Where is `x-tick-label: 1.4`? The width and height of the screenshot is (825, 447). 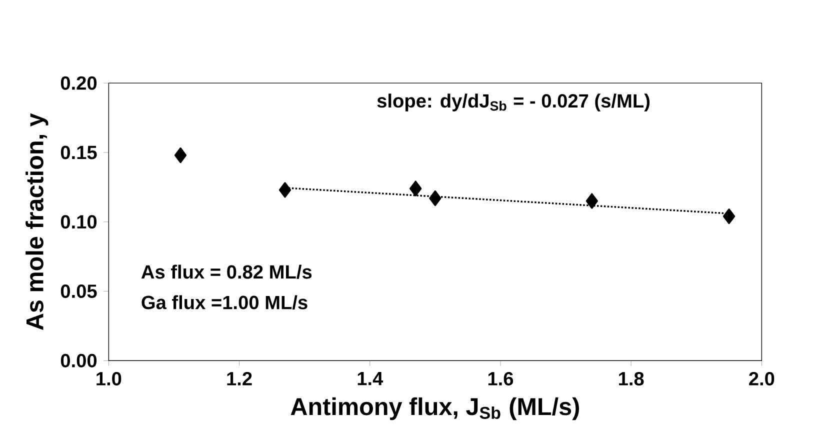 x-tick-label: 1.4 is located at coordinates (371, 379).